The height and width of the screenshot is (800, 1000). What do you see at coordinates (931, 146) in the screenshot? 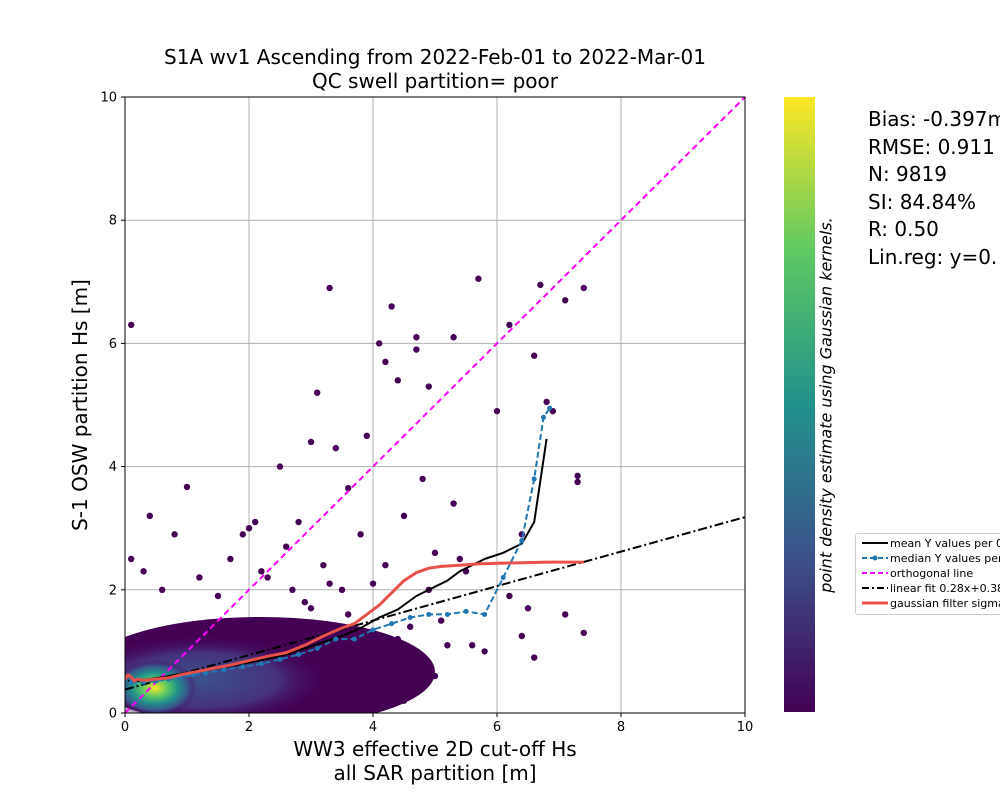
I see `stat-rmse: RMSE: 0.911` at bounding box center [931, 146].